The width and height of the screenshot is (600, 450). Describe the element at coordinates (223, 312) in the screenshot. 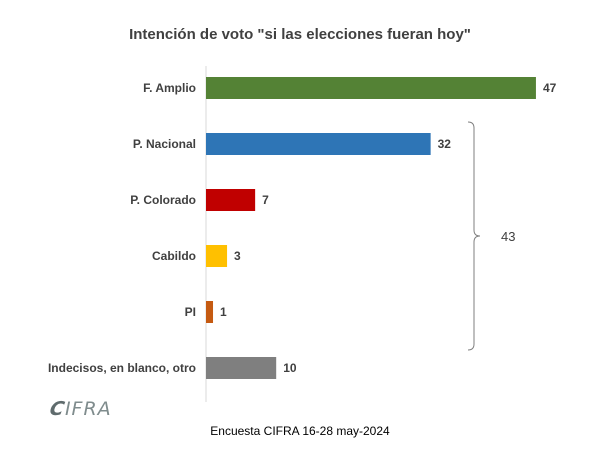

I see `data-label: 1` at that location.